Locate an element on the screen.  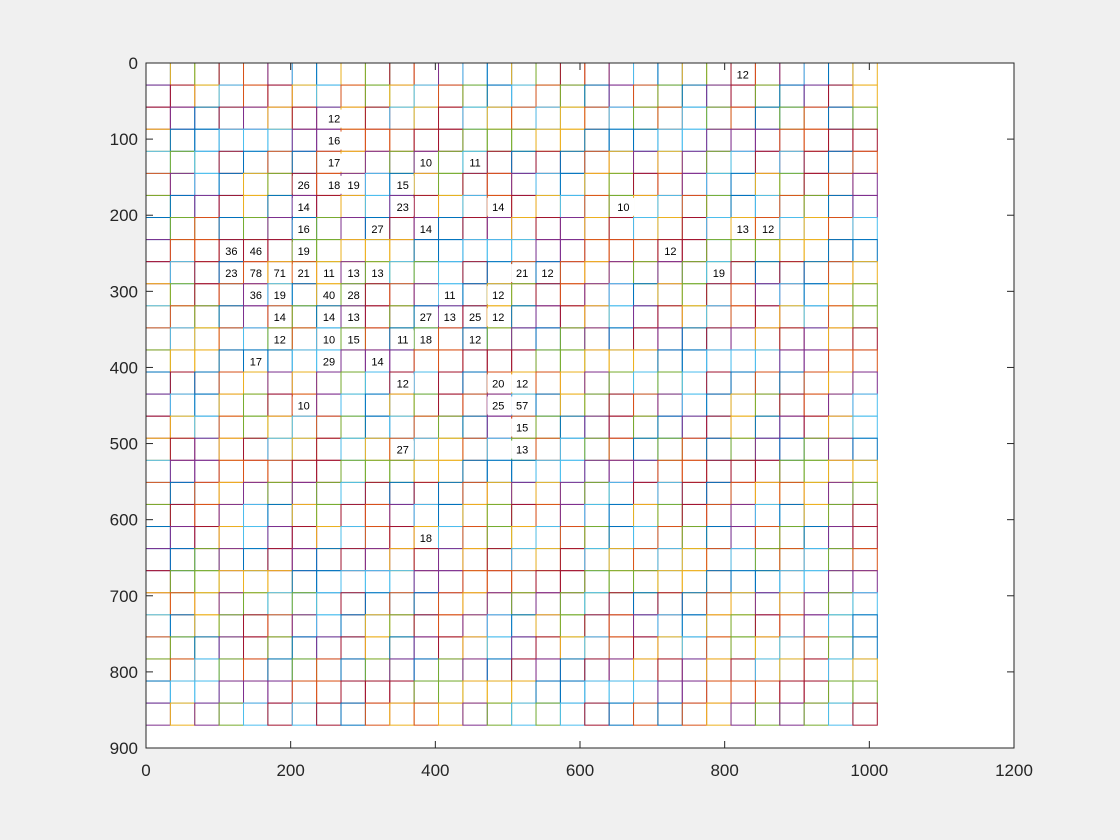
cell-value-label: 27 is located at coordinates (377, 228).